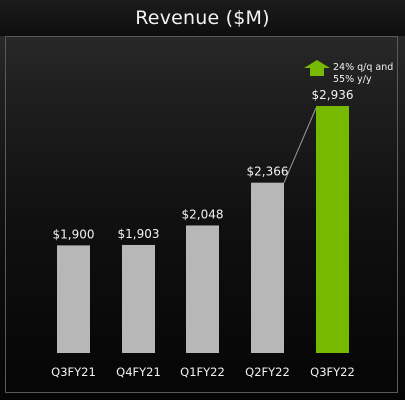 This screenshot has width=405, height=400. Describe the element at coordinates (267, 372) in the screenshot. I see `category-label-q2fy22: Q2FY22` at that location.